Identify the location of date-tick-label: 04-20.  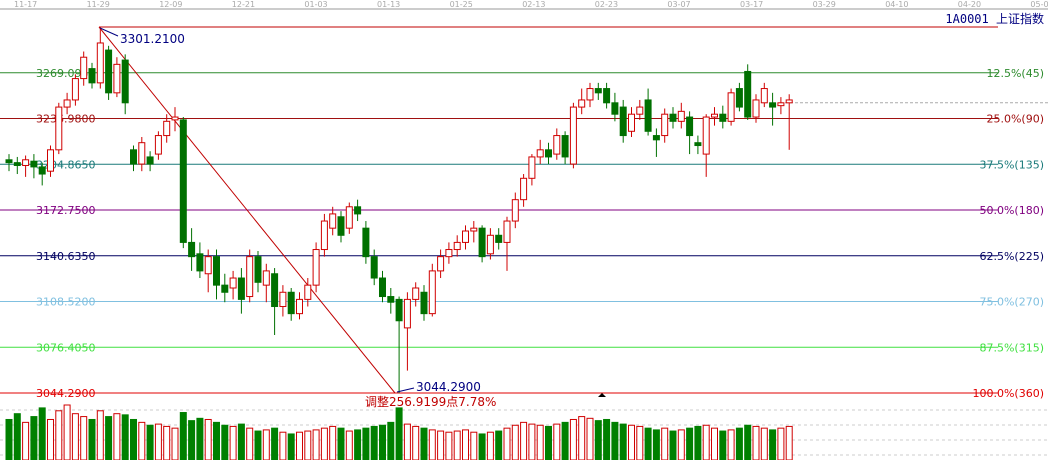
(969, 4).